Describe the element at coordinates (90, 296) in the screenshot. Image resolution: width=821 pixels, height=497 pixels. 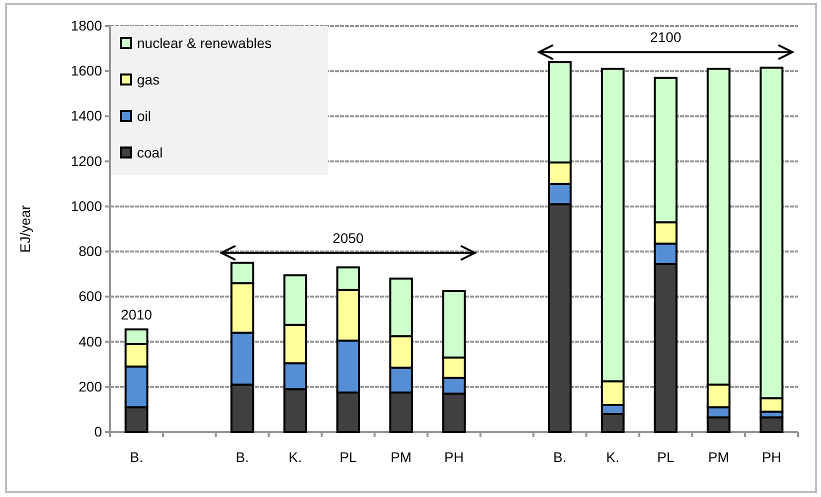
I see `y-tick-label: 600` at that location.